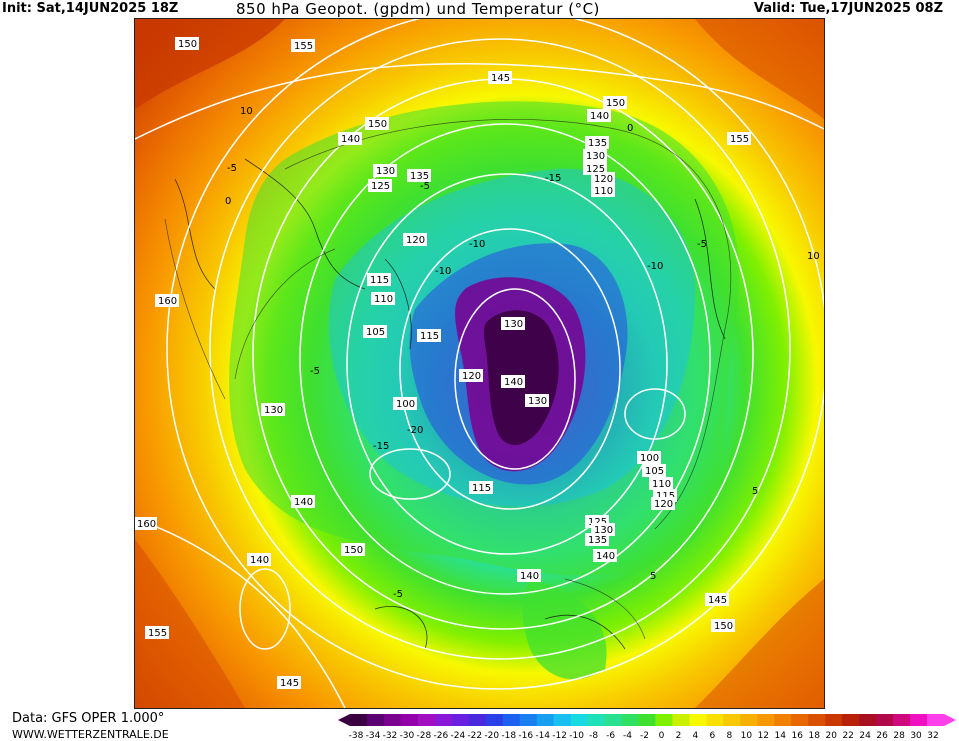 The width and height of the screenshot is (959, 741). I want to click on legend-tick-label: -8, so click(593, 735).